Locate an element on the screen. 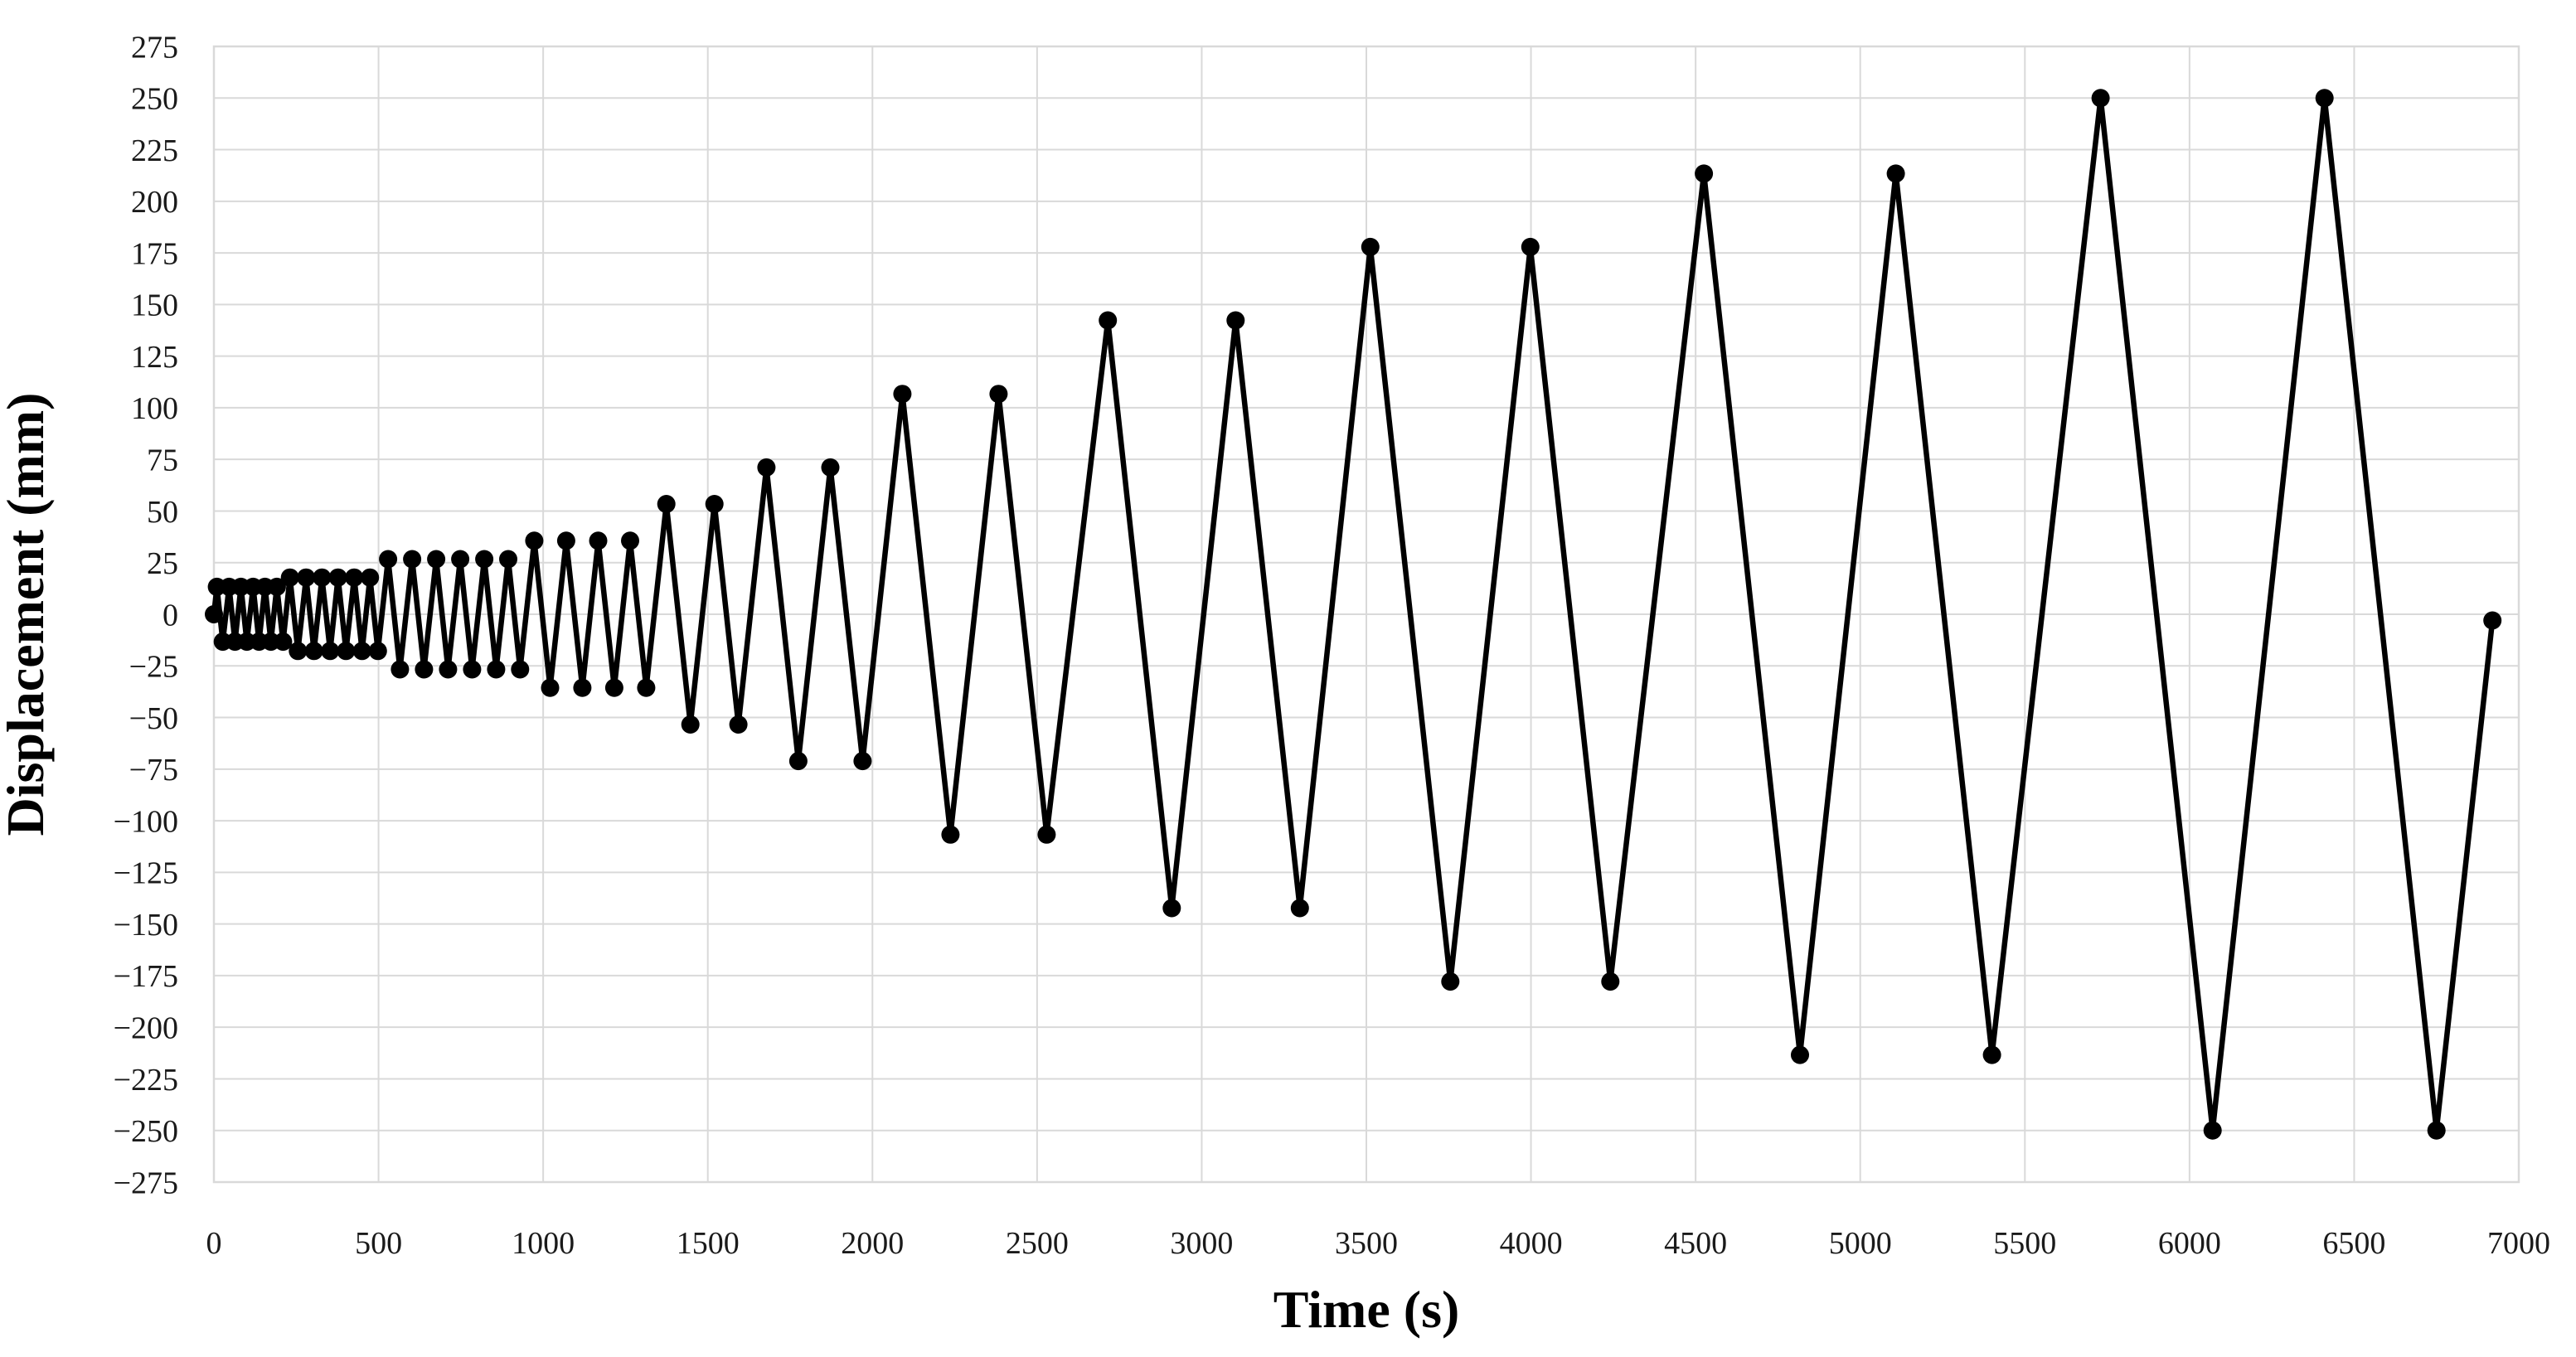 The image size is (2576, 1357). x-tick-label: 5500 is located at coordinates (2024, 1243).